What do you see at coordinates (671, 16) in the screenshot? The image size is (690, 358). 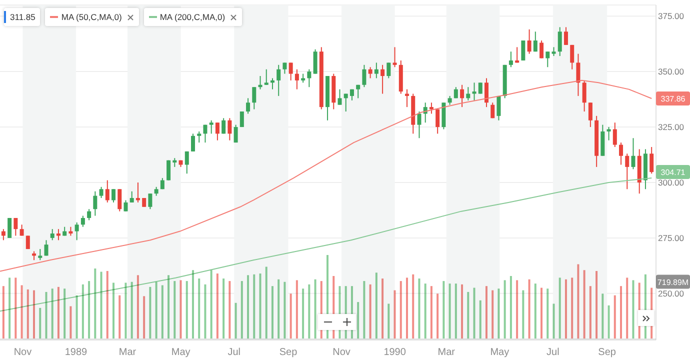 I see `y-tick-label: 375.00` at bounding box center [671, 16].